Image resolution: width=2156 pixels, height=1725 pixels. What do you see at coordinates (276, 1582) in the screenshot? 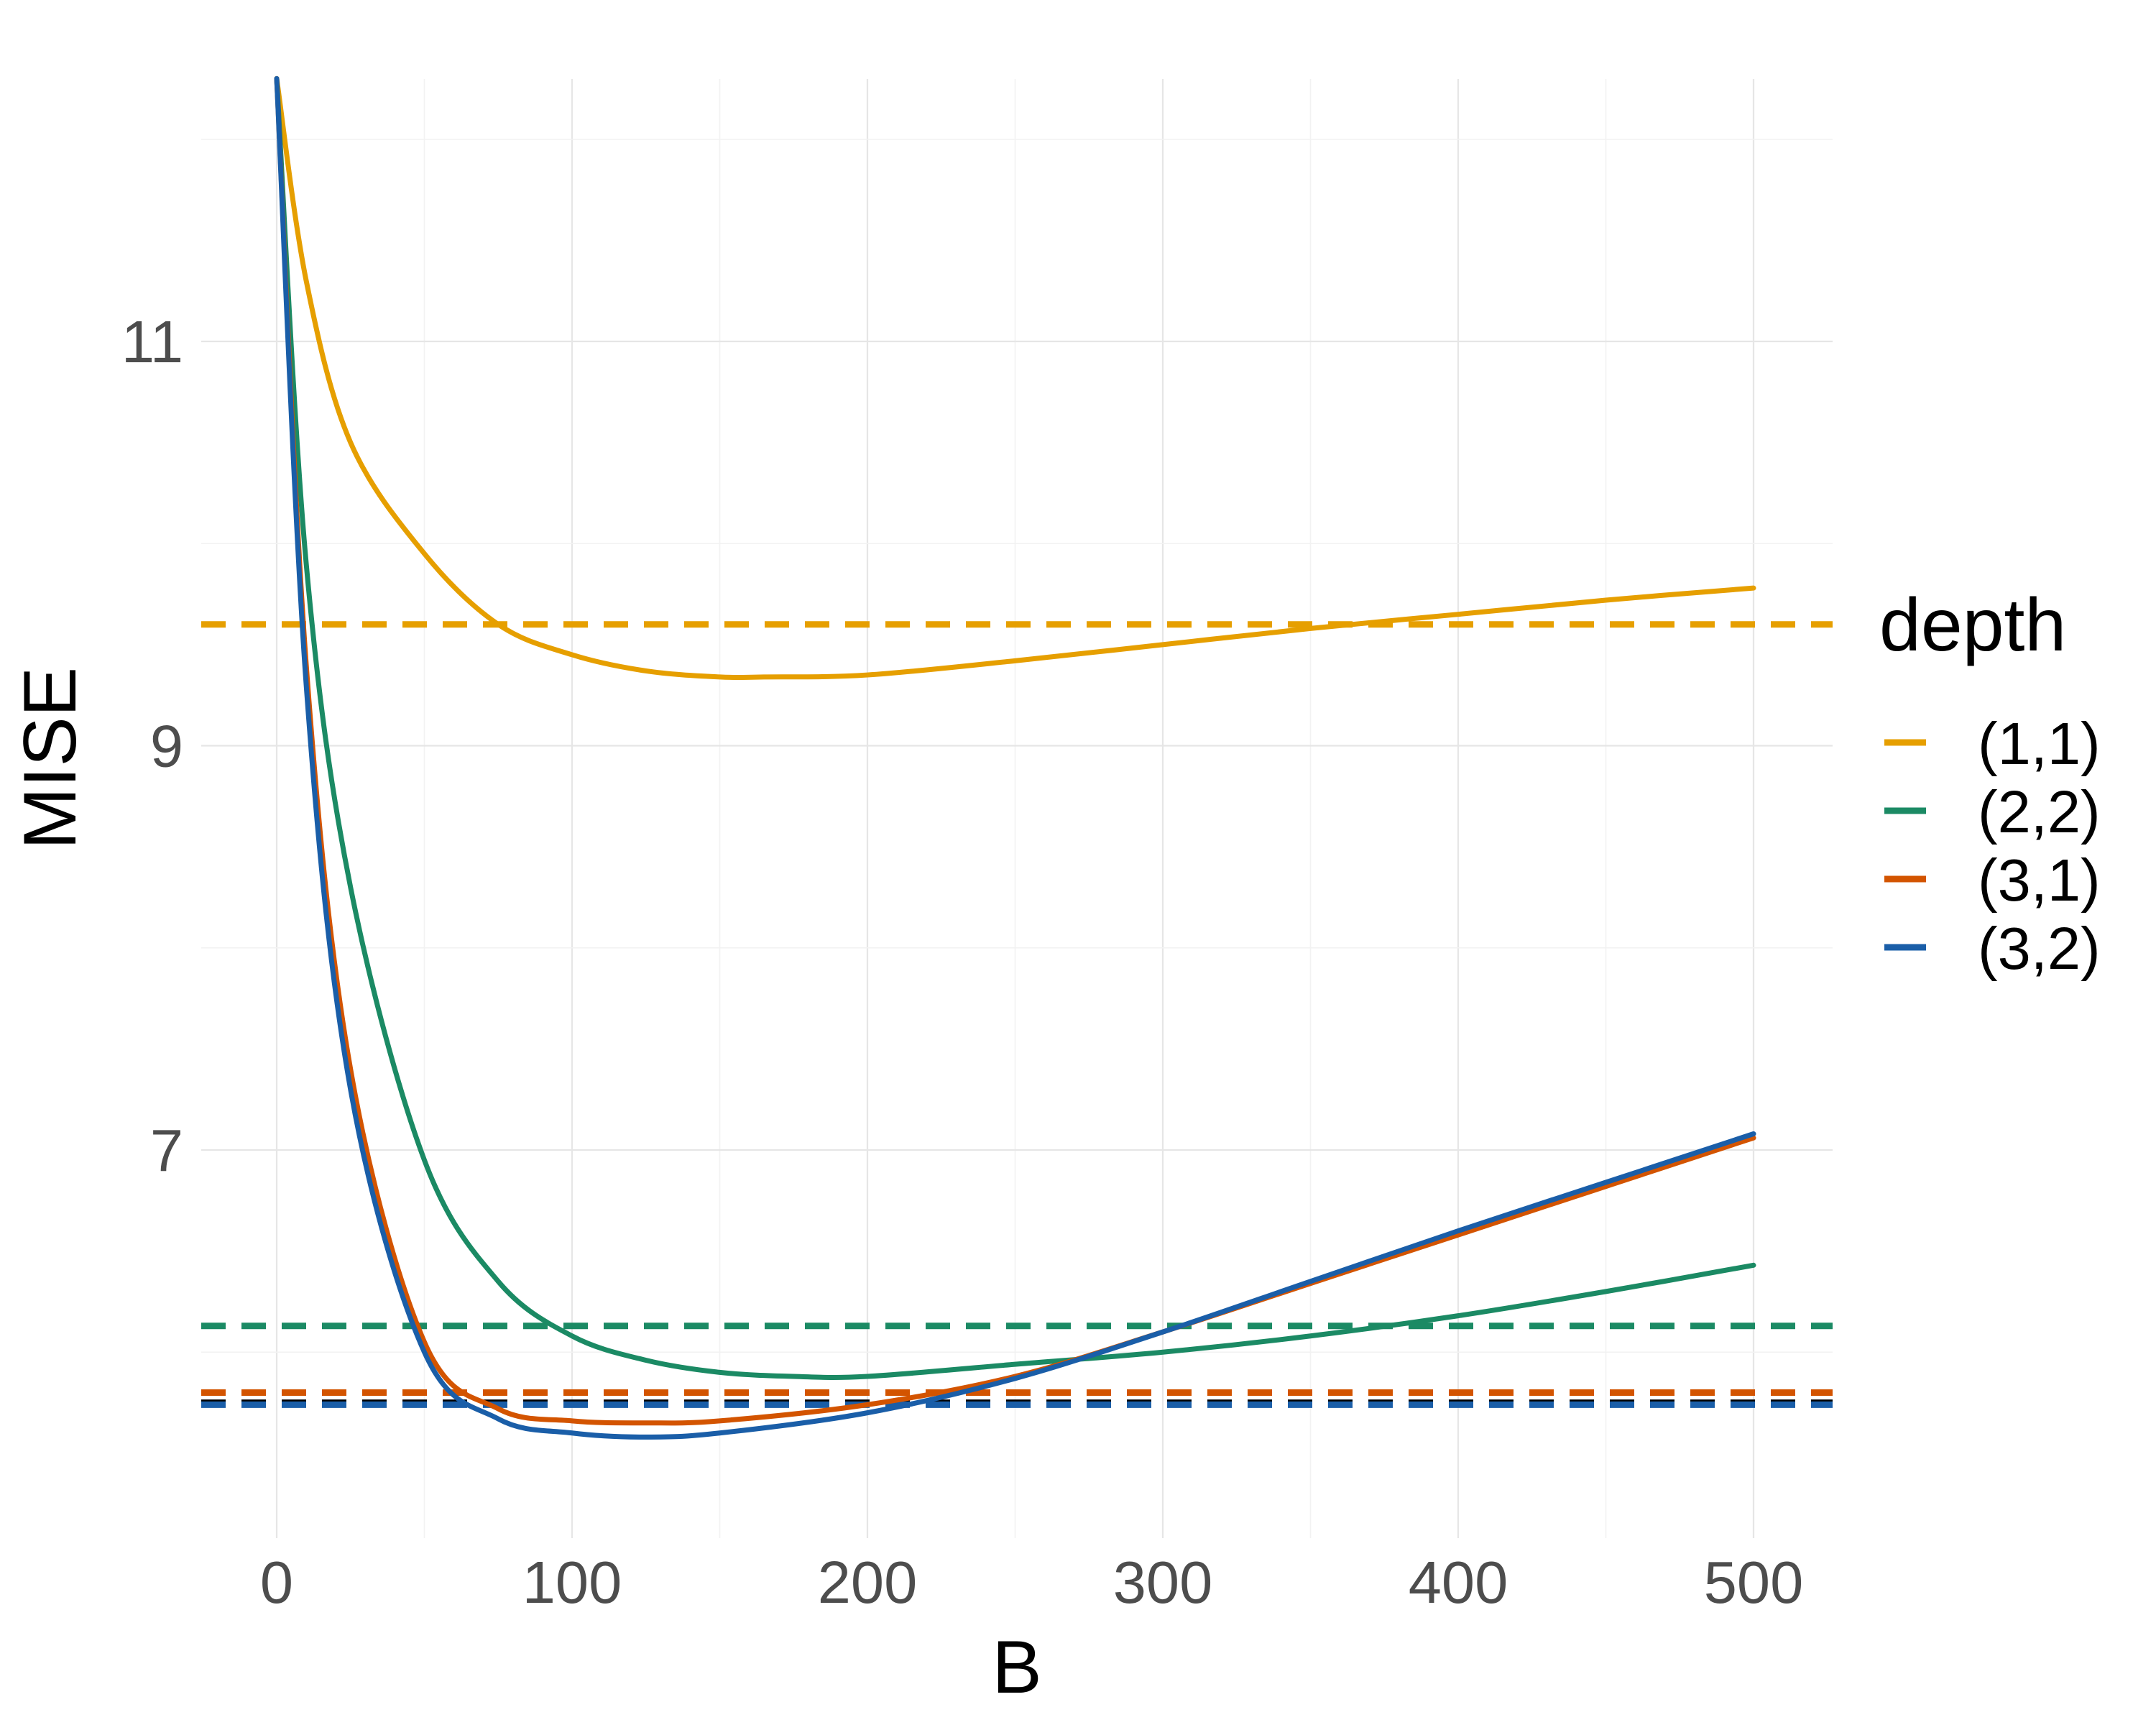
I see `x-tick-label: 0` at bounding box center [276, 1582].